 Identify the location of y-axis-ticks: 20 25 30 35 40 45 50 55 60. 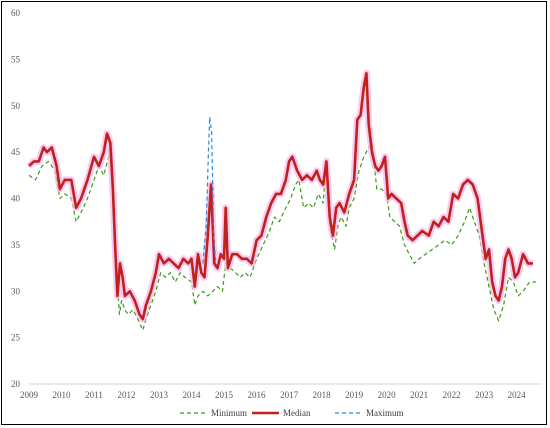
(16, 198).